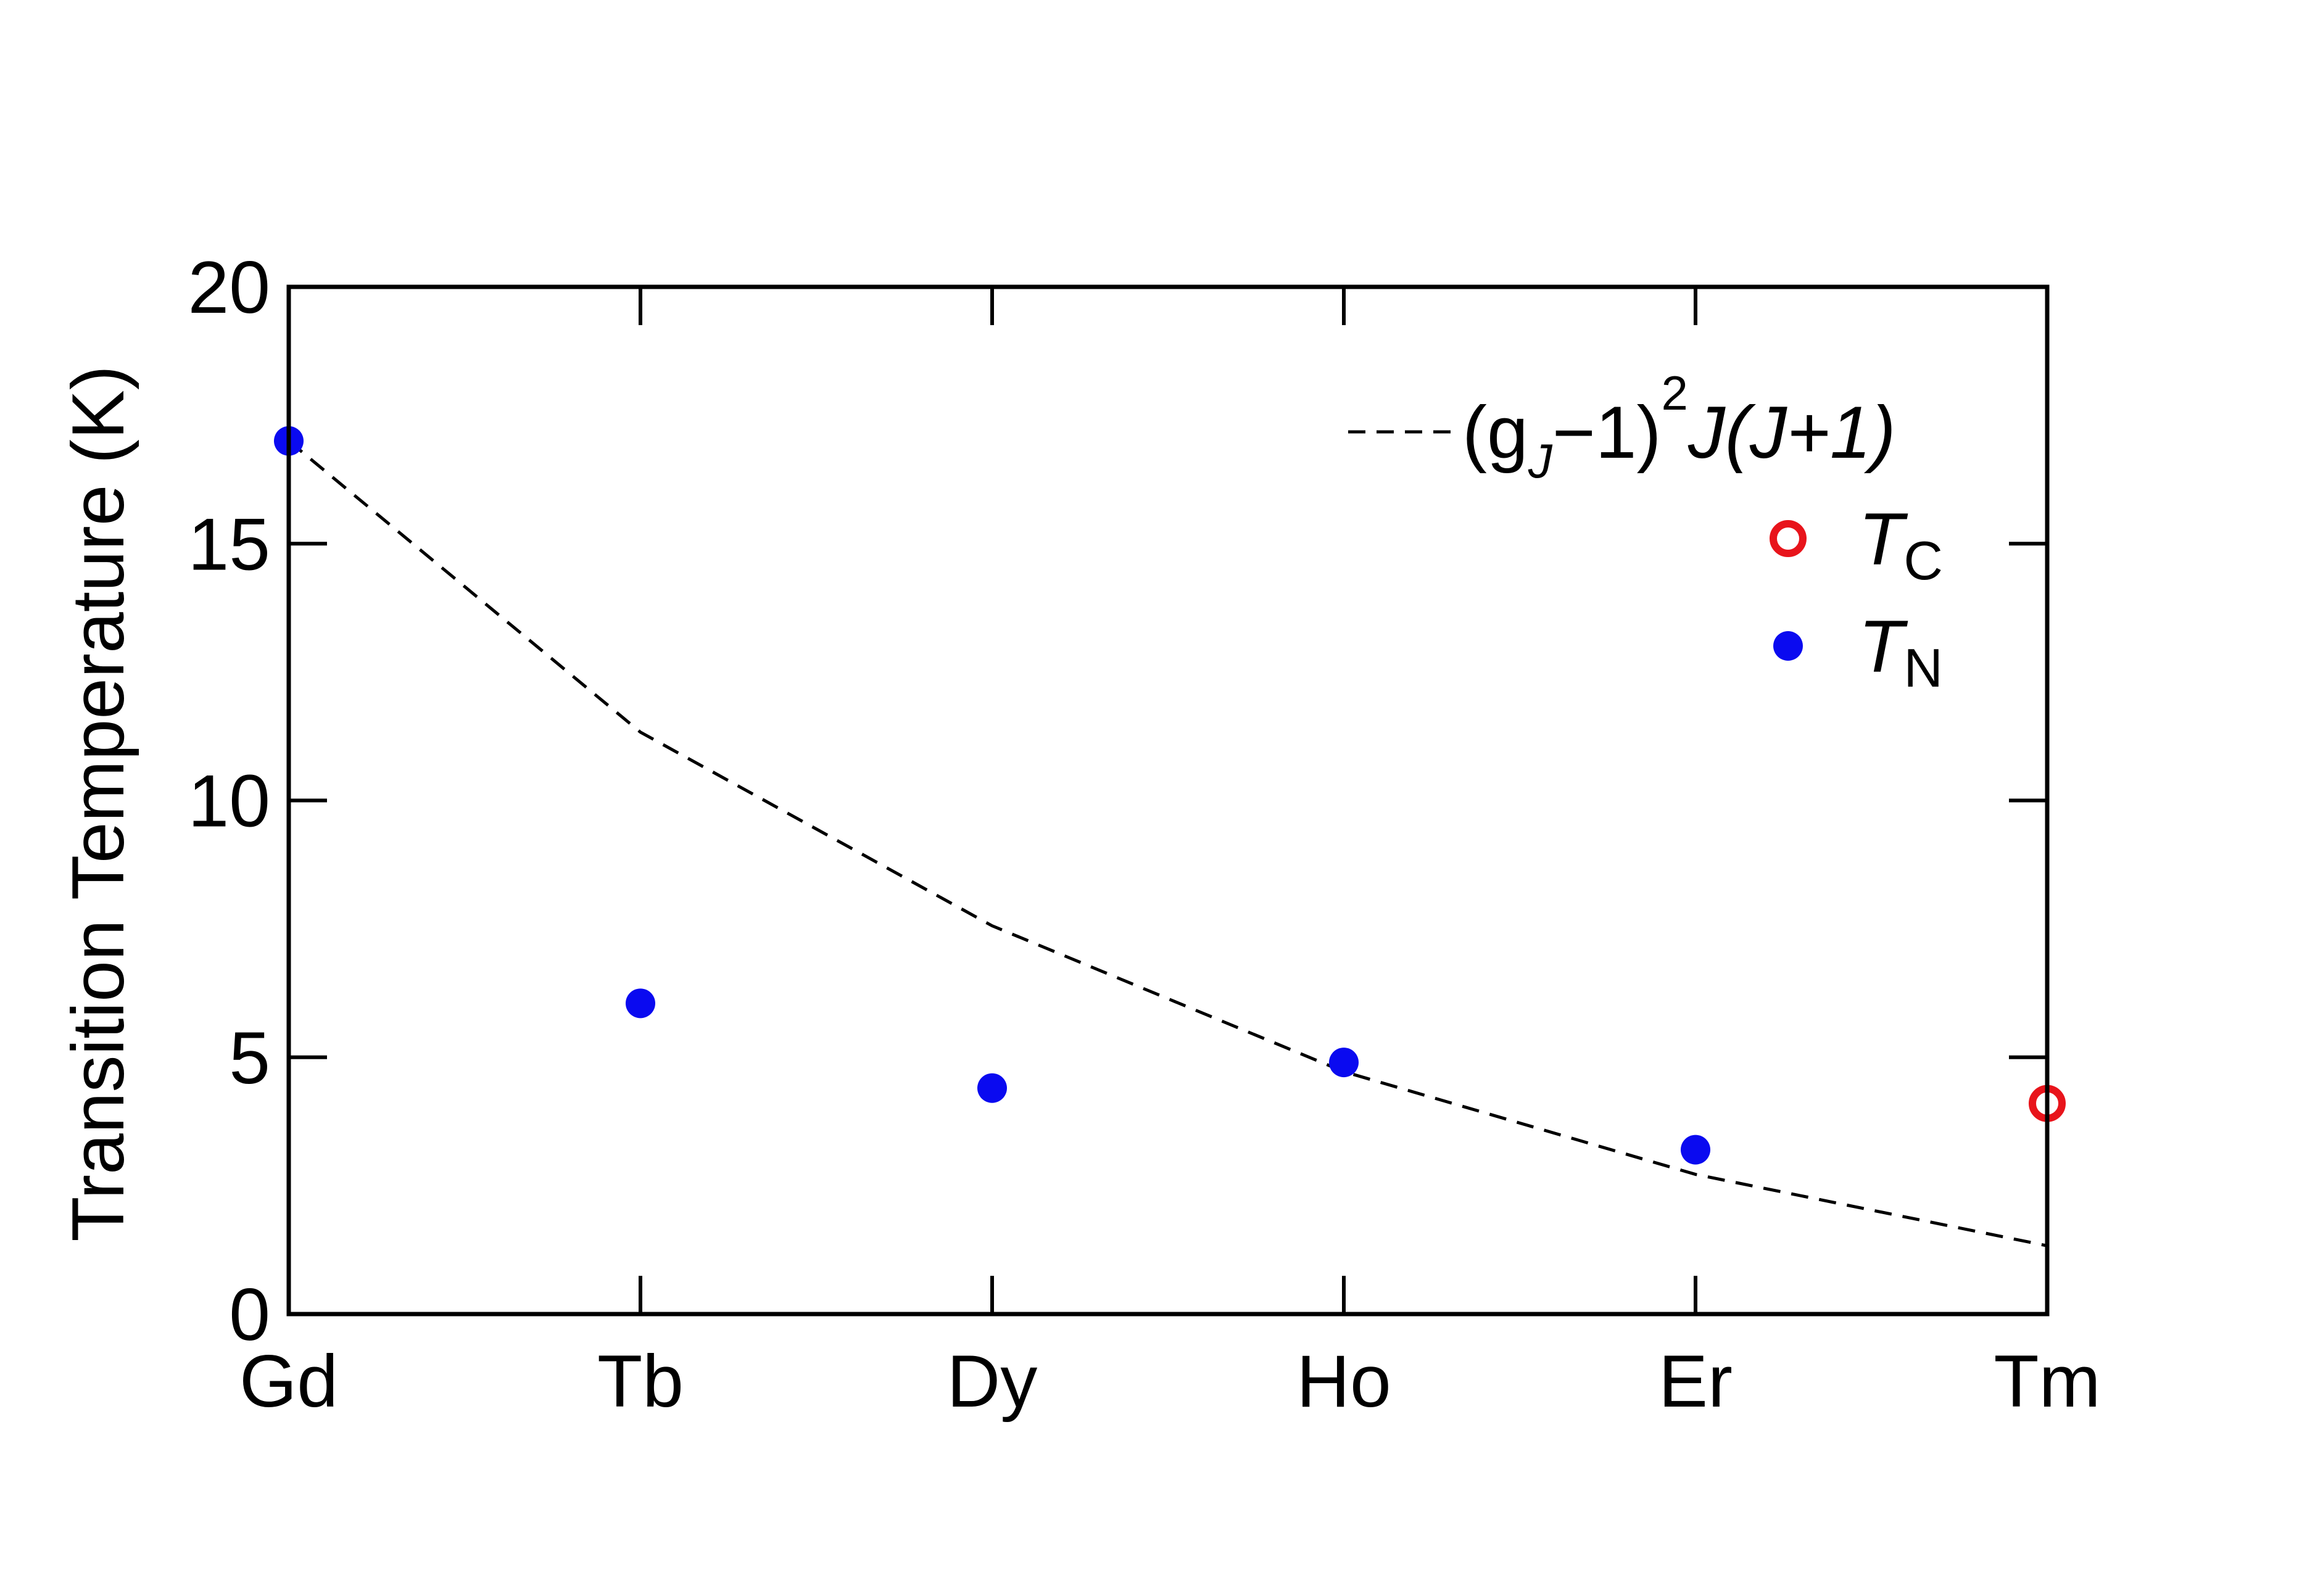  I want to click on x-tick-label: Tb, so click(640, 1381).